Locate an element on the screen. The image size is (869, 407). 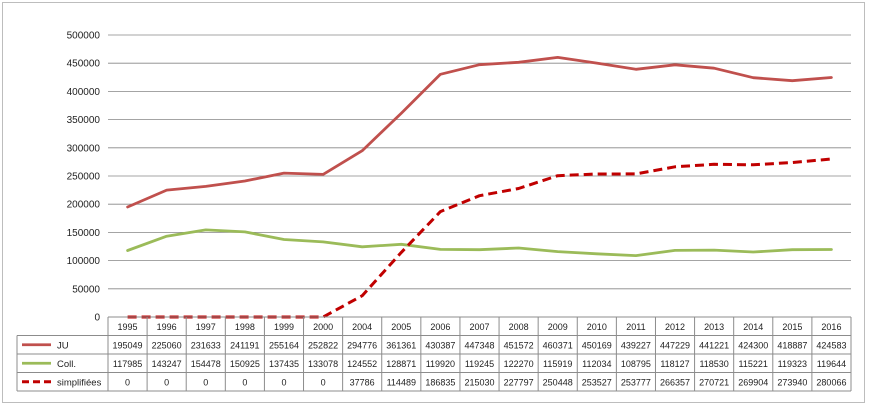
y-tick-label: 0 is located at coordinates (97, 318).